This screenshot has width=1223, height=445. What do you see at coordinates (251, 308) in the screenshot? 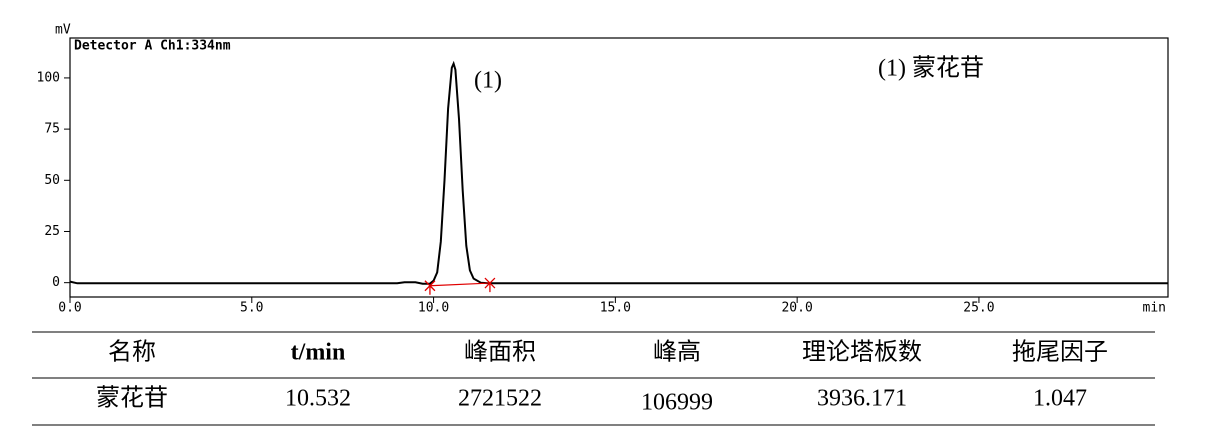
I see `x-tick-label: 5.0` at bounding box center [251, 308].